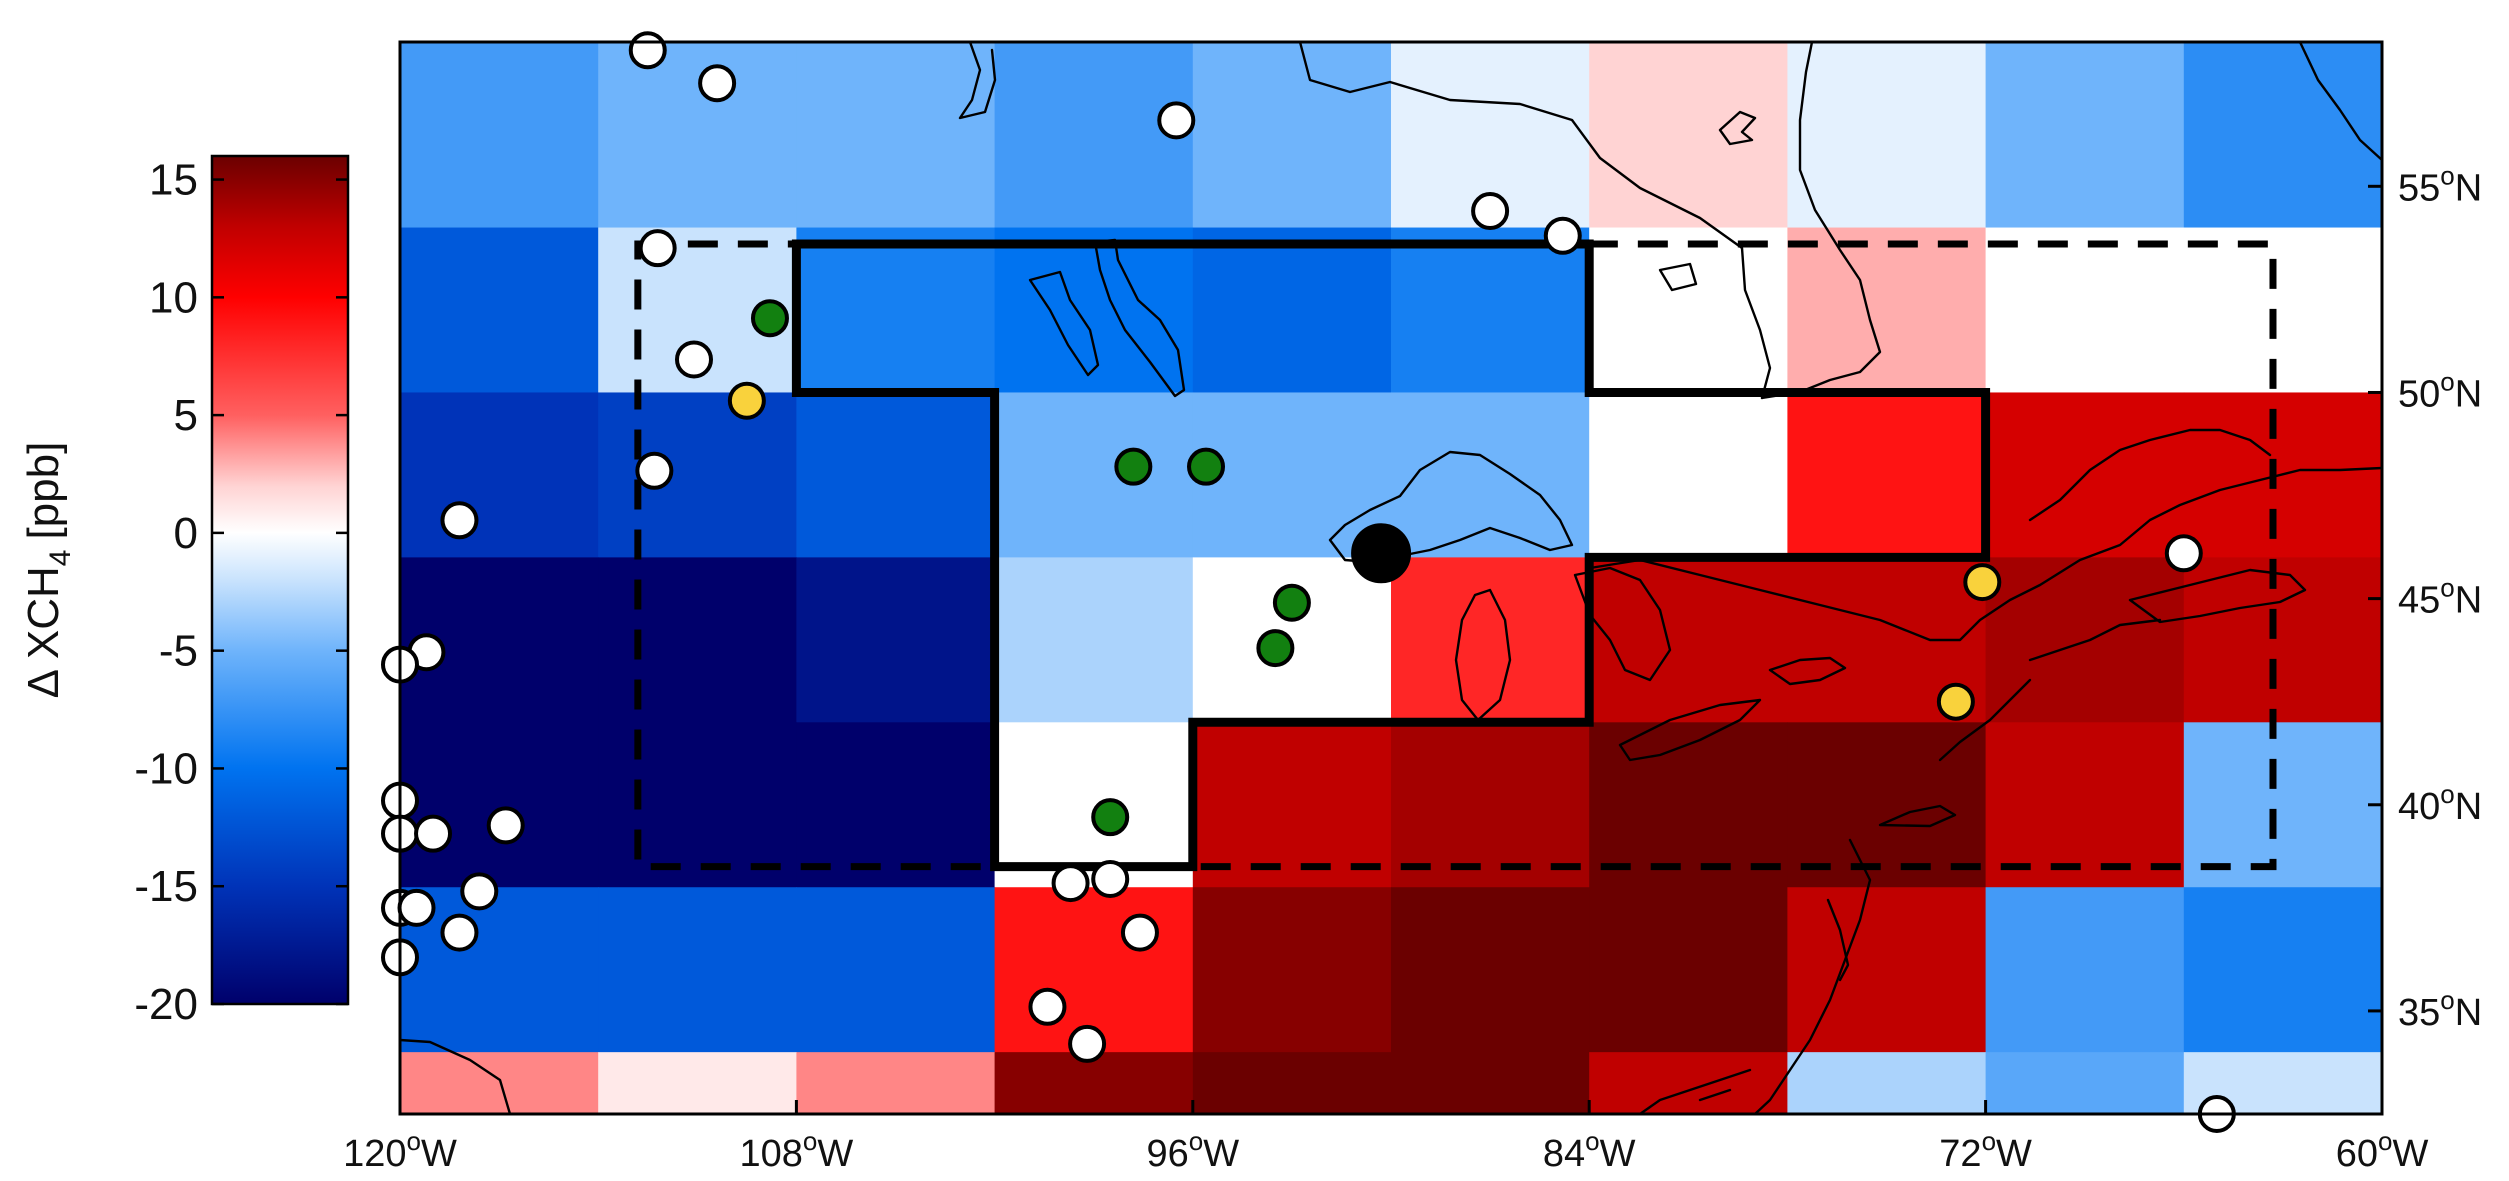 This screenshot has width=2509, height=1181. I want to click on lake-manitoba, so click(1064, 323).